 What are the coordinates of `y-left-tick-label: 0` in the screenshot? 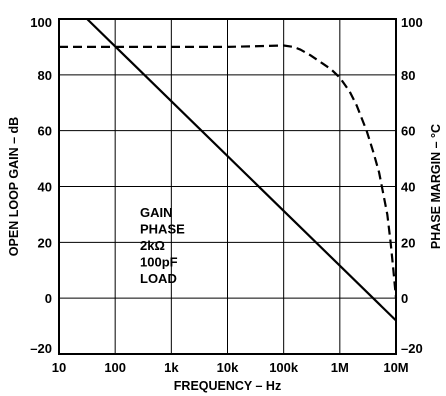 It's located at (48, 298).